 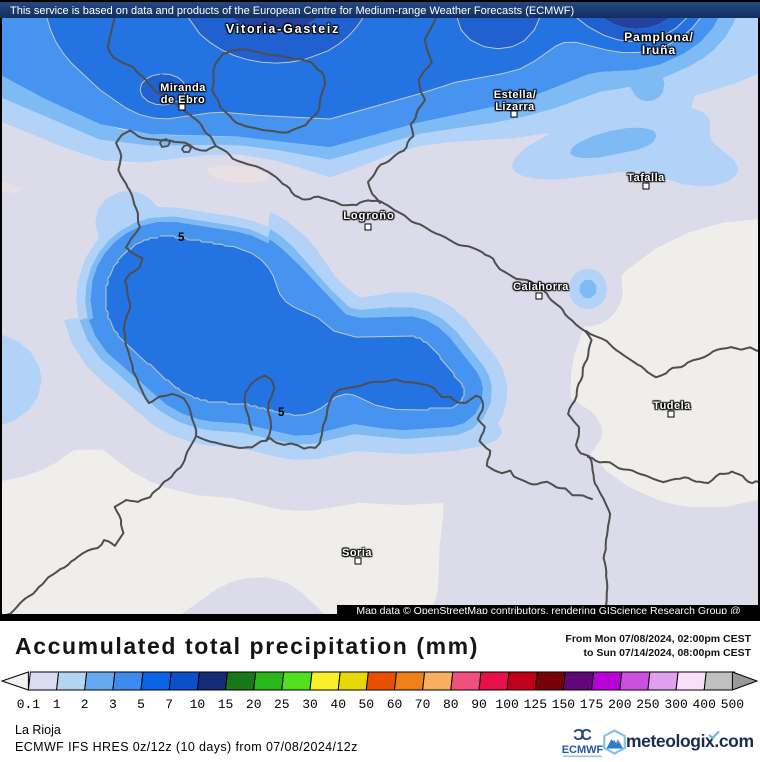 What do you see at coordinates (85, 703) in the screenshot?
I see `svg-text: 2` at bounding box center [85, 703].